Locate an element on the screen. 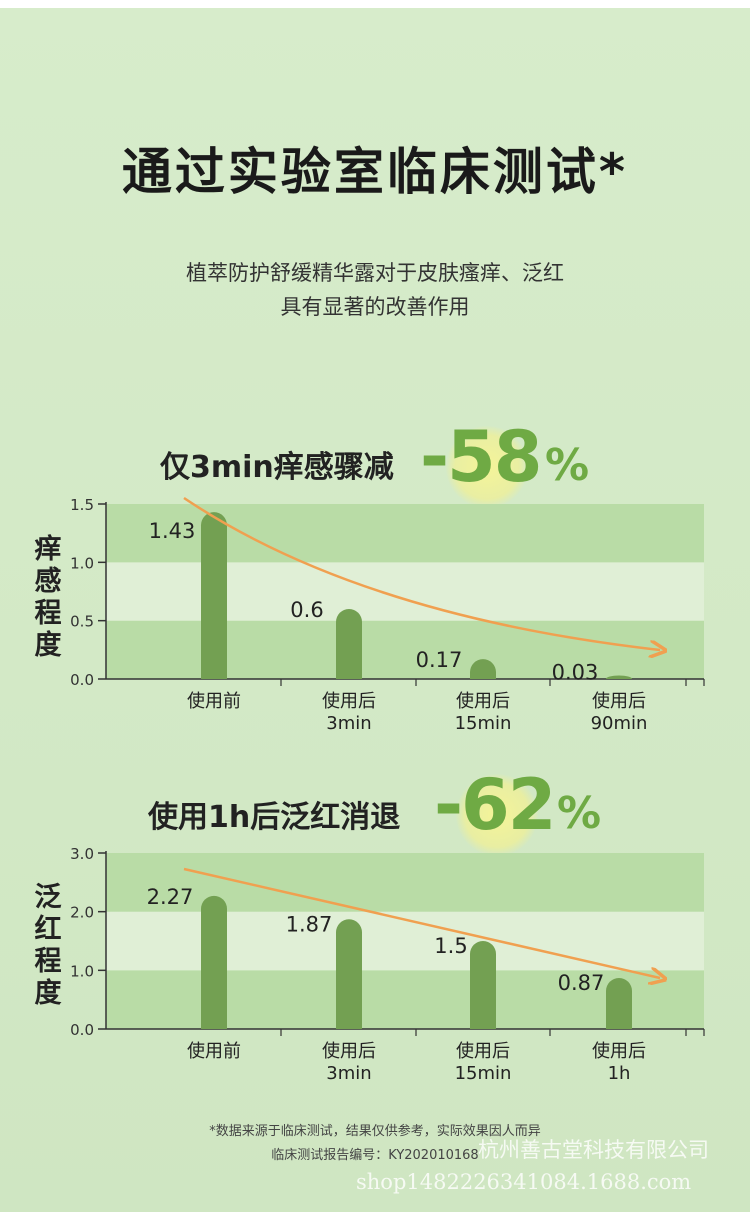 The width and height of the screenshot is (750, 1212). top-strip is located at coordinates (375, 4).